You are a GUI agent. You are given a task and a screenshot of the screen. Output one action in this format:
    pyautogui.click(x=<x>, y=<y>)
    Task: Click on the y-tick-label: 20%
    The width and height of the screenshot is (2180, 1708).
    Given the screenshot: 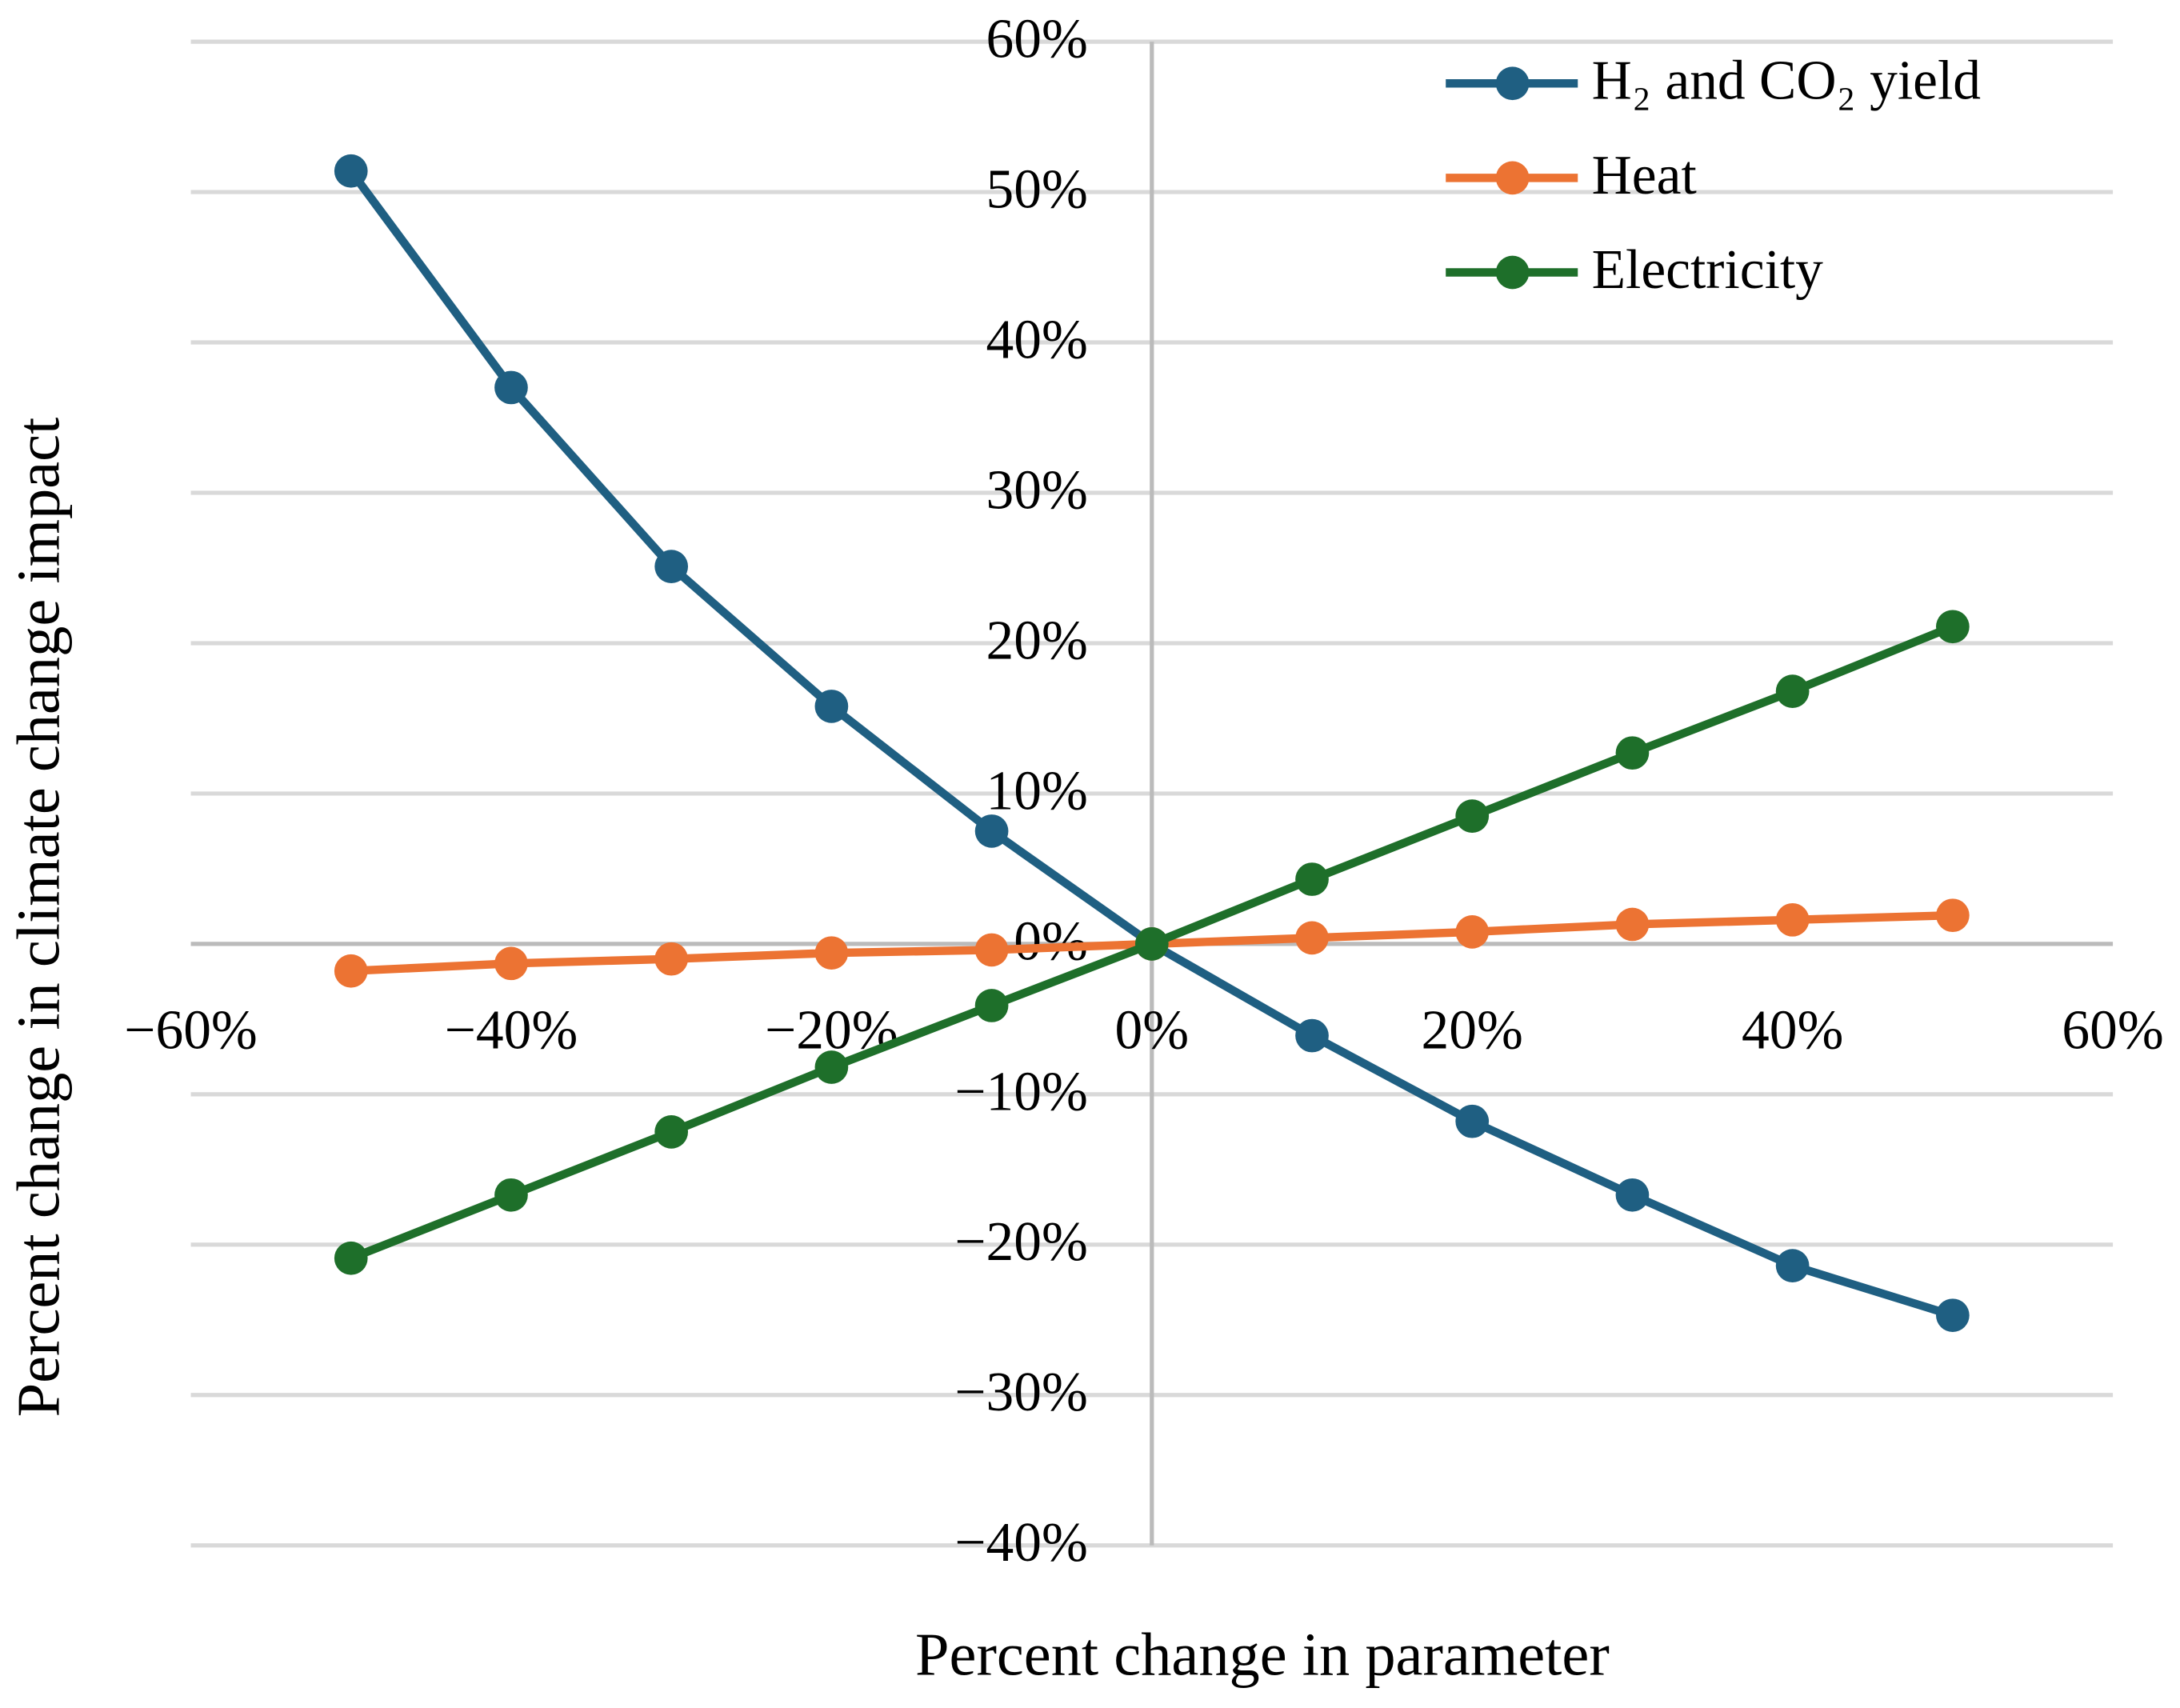 What is the action you would take?
    pyautogui.click(x=1037, y=640)
    